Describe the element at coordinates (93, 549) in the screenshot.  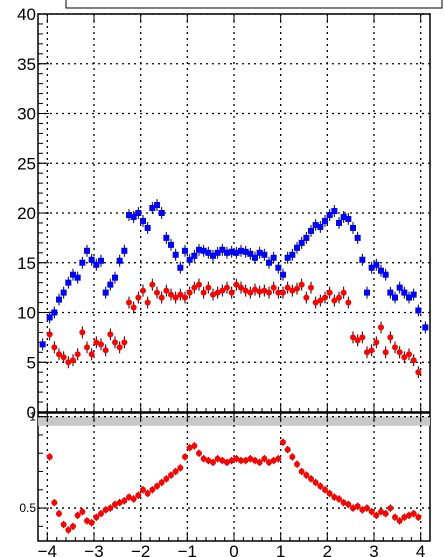
I see `x-tick-label: −3` at that location.